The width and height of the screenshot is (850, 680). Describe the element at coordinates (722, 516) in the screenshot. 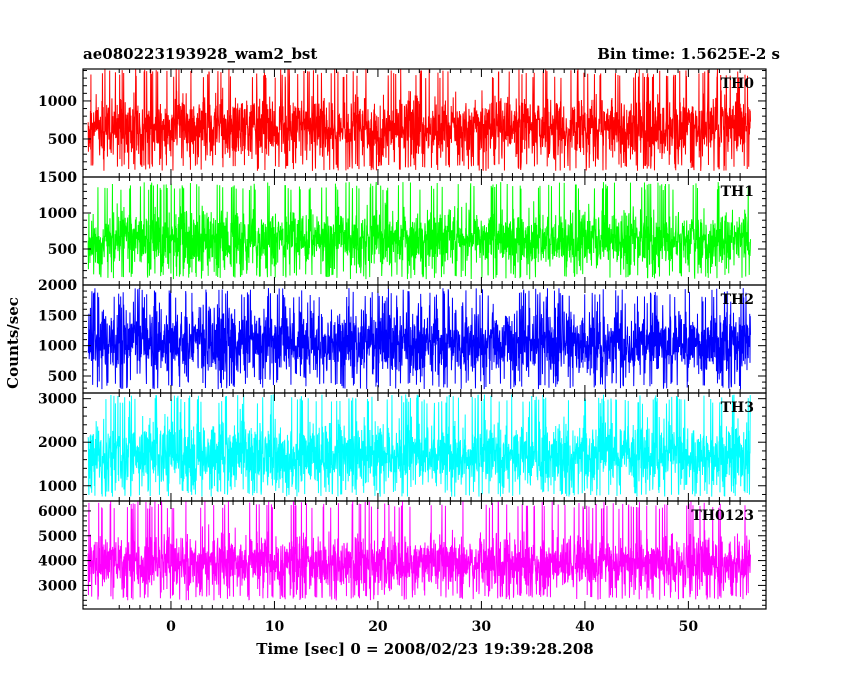

I see `panel-label-th0123: TH0123` at that location.